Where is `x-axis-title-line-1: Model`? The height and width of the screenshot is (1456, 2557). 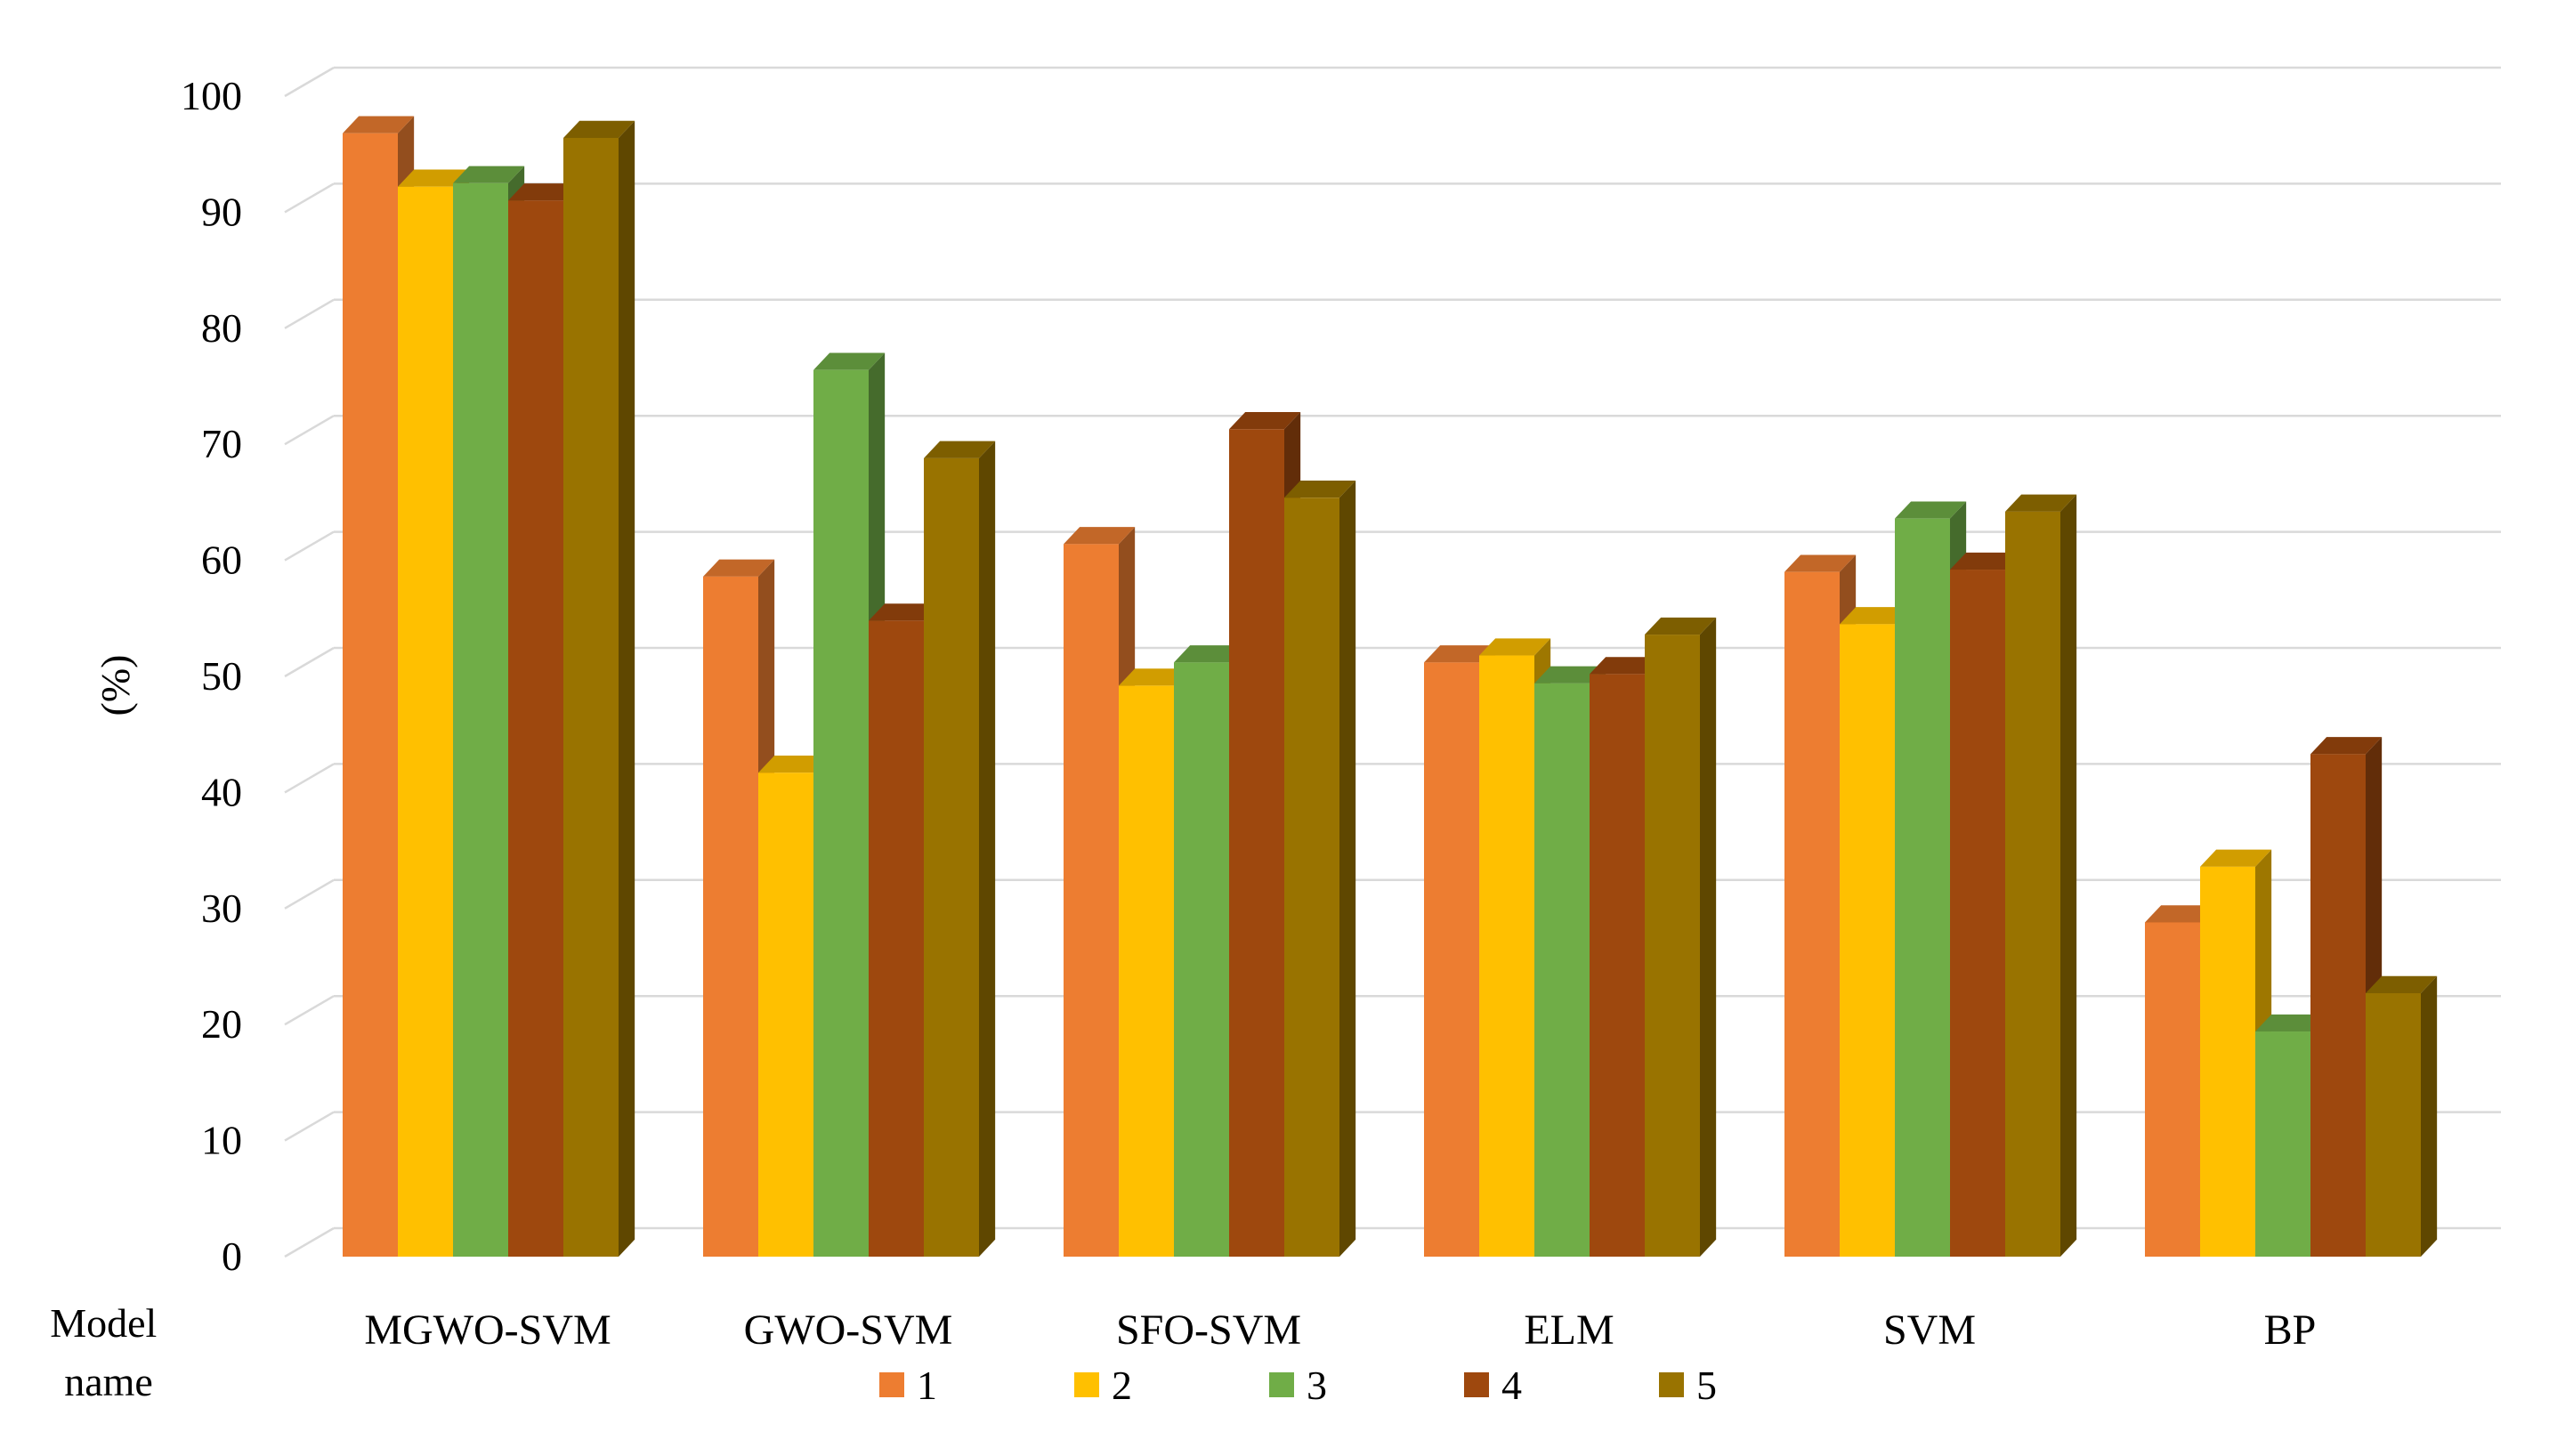
x-axis-title-line-1: Model is located at coordinates (103, 1323).